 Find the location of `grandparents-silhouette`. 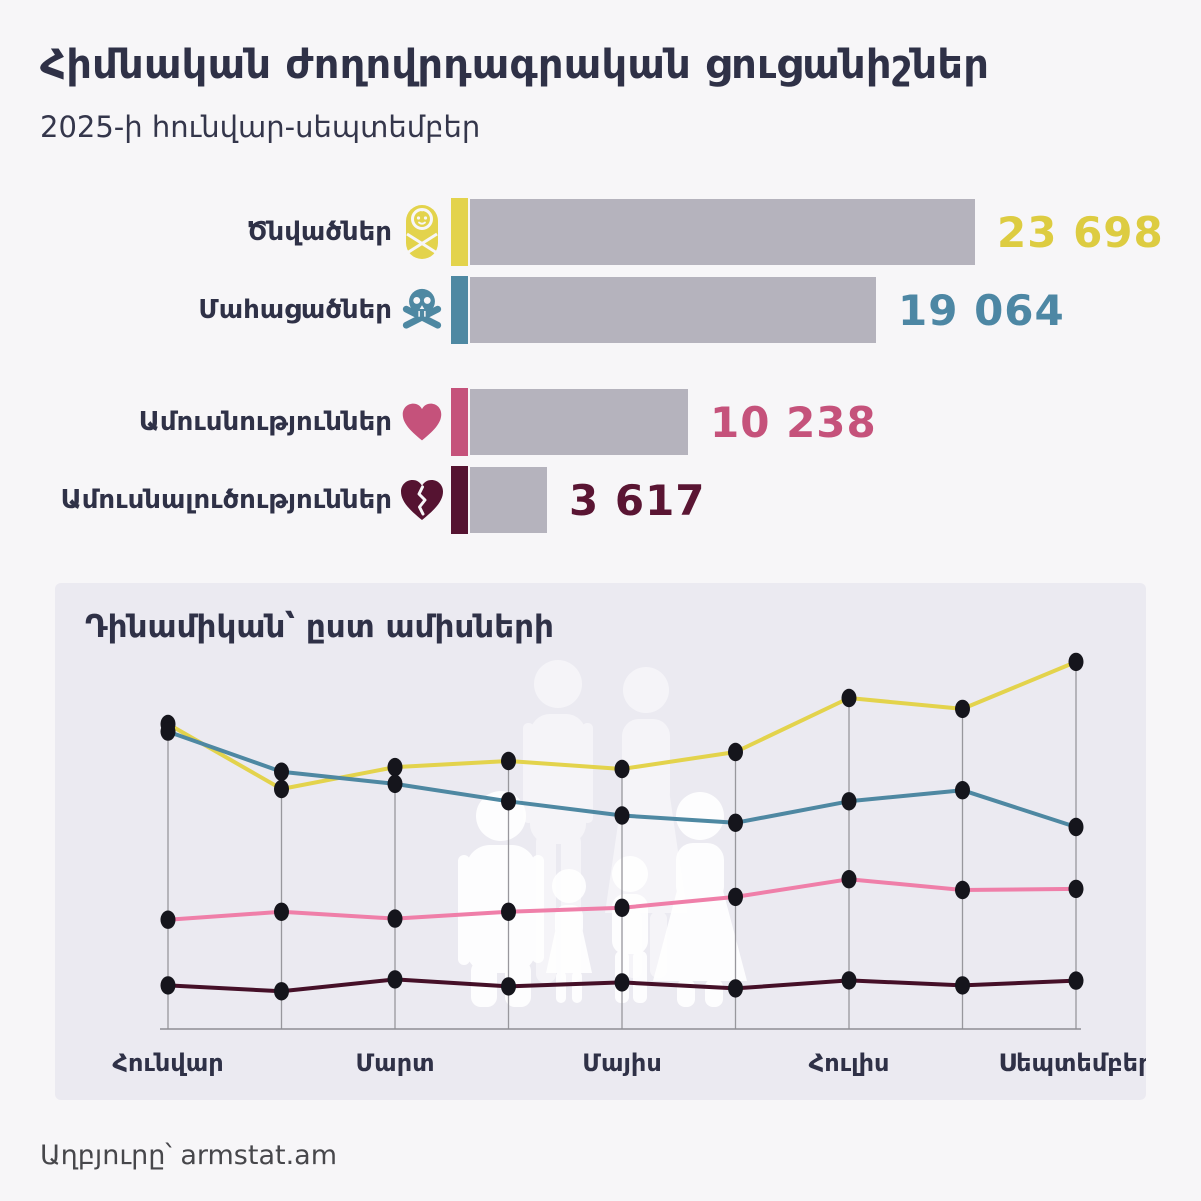

grandparents-silhouette is located at coordinates (605, 821).